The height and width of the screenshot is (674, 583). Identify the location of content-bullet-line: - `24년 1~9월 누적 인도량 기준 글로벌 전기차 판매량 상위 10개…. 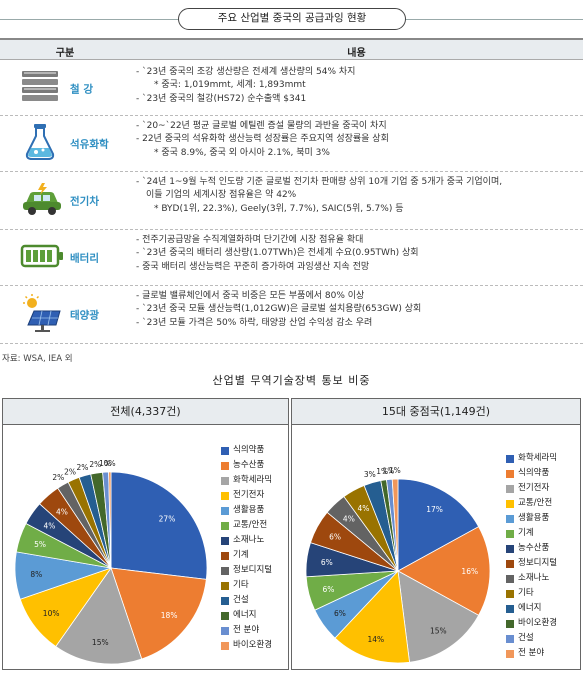
(319, 182).